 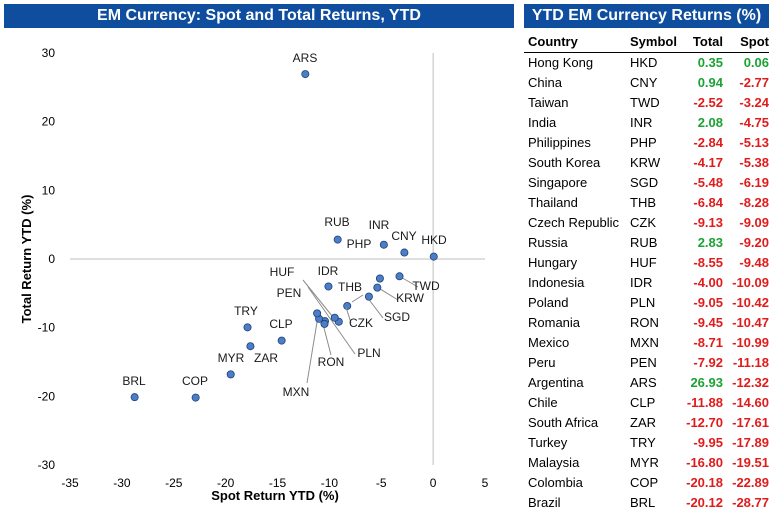 I want to click on table-row: Singapore SGD -5.48 -6.19, so click(x=646, y=183).